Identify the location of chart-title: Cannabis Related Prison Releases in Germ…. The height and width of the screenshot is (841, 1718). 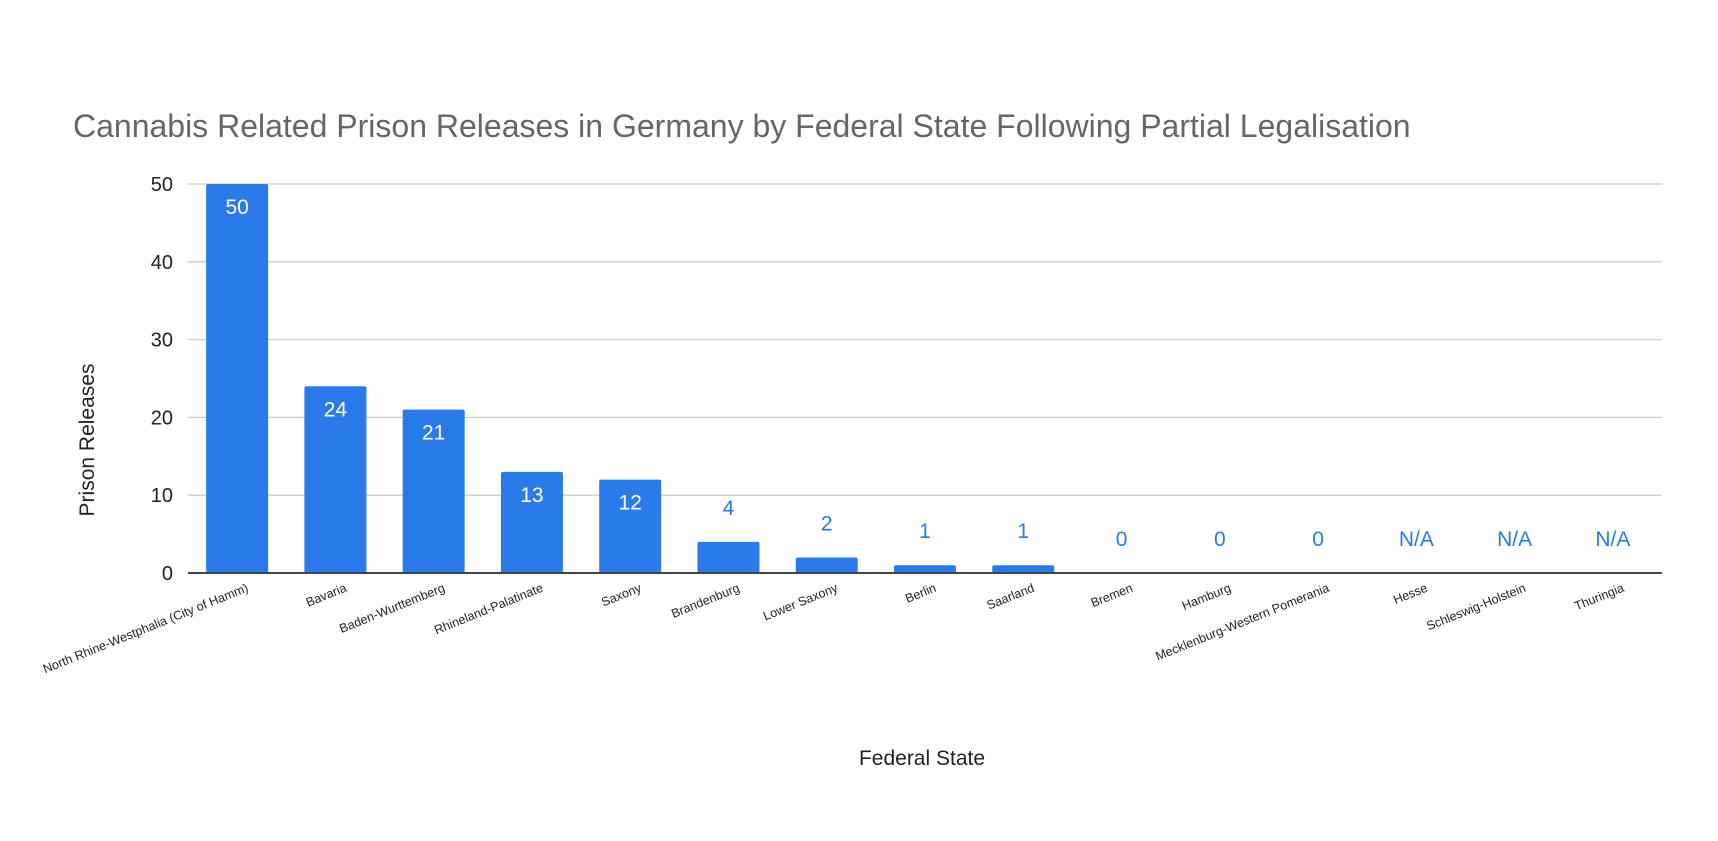
(742, 126).